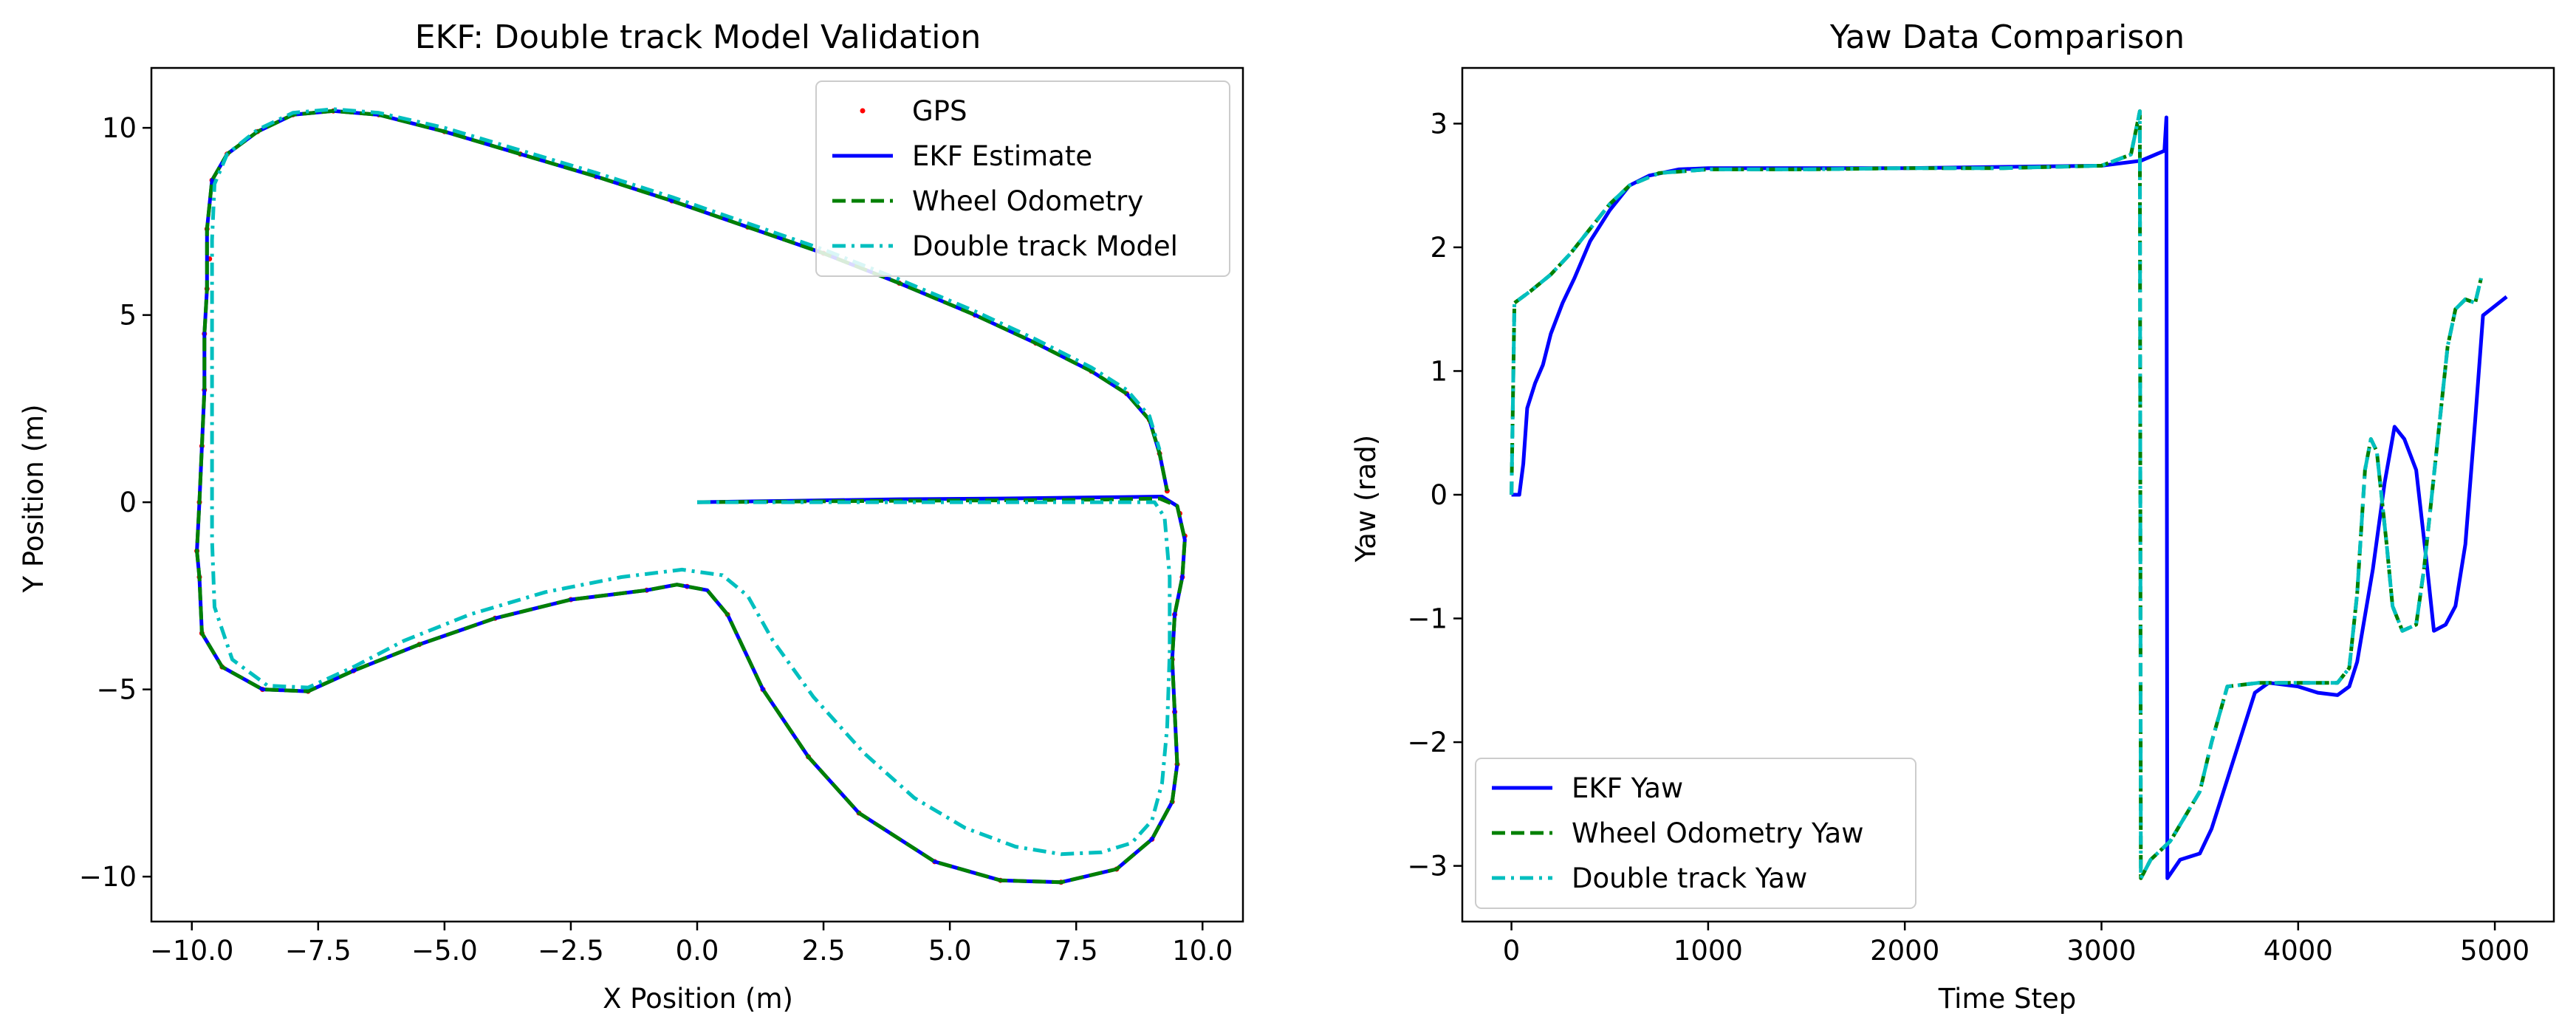 The image size is (2576, 1036). What do you see at coordinates (1439, 371) in the screenshot?
I see `y-tick-label: 1` at bounding box center [1439, 371].